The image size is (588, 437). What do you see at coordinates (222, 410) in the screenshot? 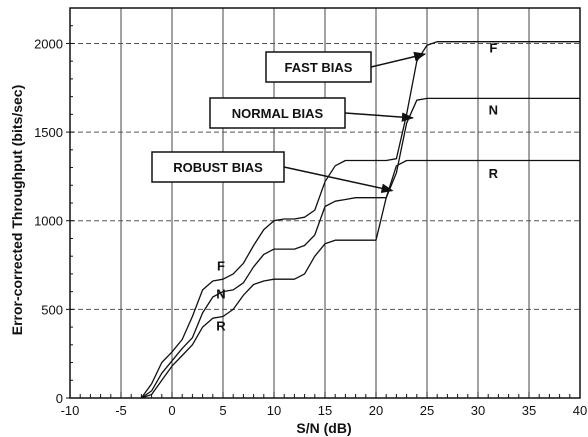
I see `x-tick-label: 5` at bounding box center [222, 410].